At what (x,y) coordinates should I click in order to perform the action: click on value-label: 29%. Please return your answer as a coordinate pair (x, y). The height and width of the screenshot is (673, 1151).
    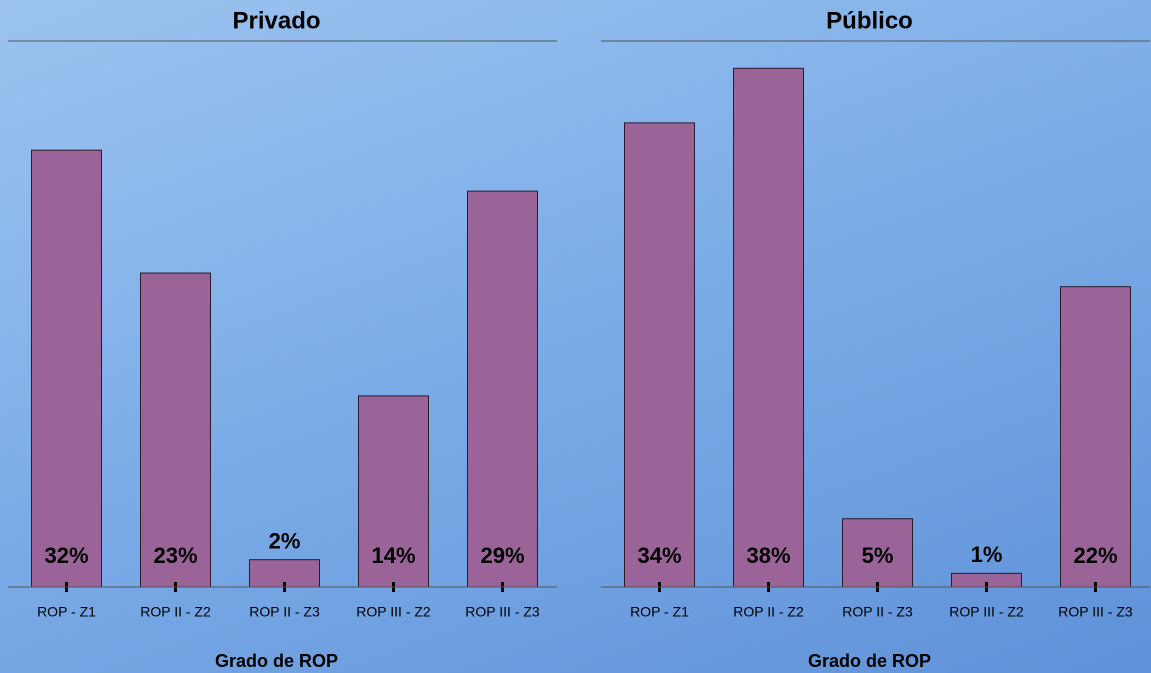
    Looking at the image, I should click on (502, 555).